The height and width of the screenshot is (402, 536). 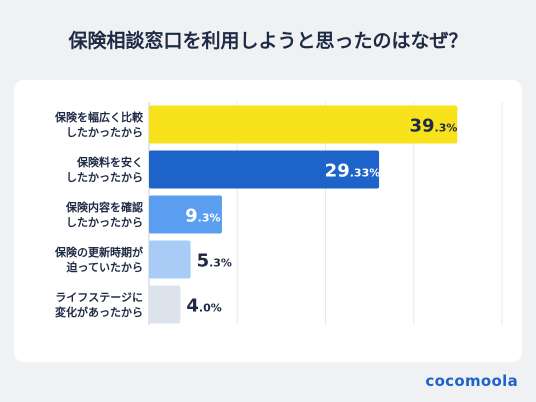 What do you see at coordinates (471, 381) in the screenshot?
I see `brand-logo: cocomoola` at bounding box center [471, 381].